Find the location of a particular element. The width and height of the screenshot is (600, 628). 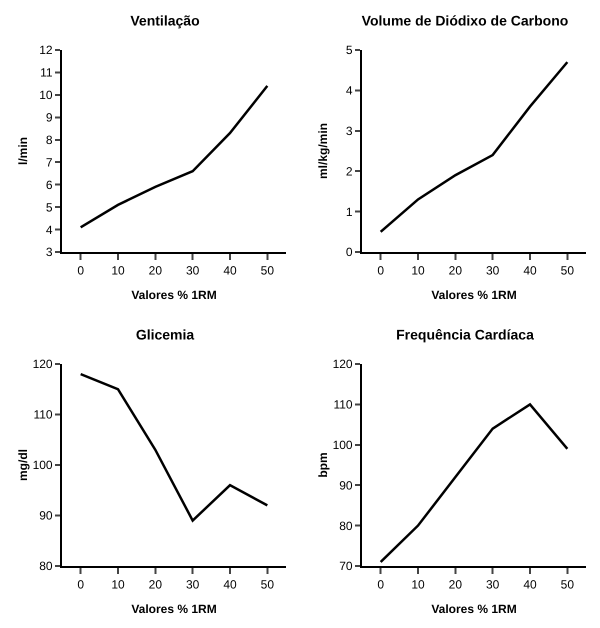

y-tick-label: 9 is located at coordinates (49, 117).